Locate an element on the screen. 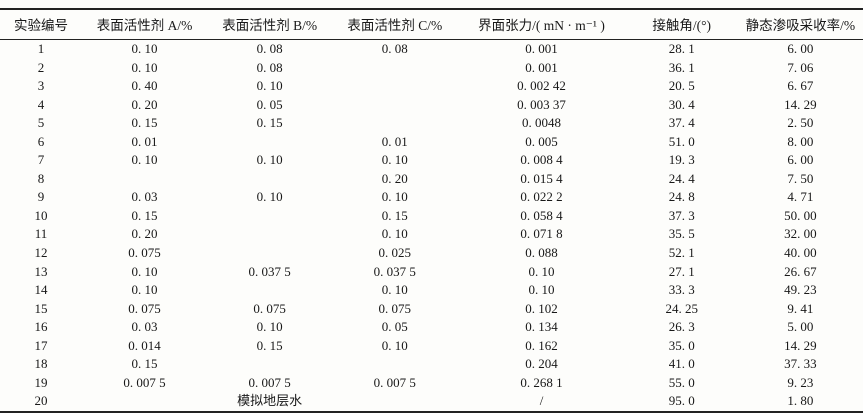 The height and width of the screenshot is (413, 863). table-cell: 6. 67 is located at coordinates (800, 86).